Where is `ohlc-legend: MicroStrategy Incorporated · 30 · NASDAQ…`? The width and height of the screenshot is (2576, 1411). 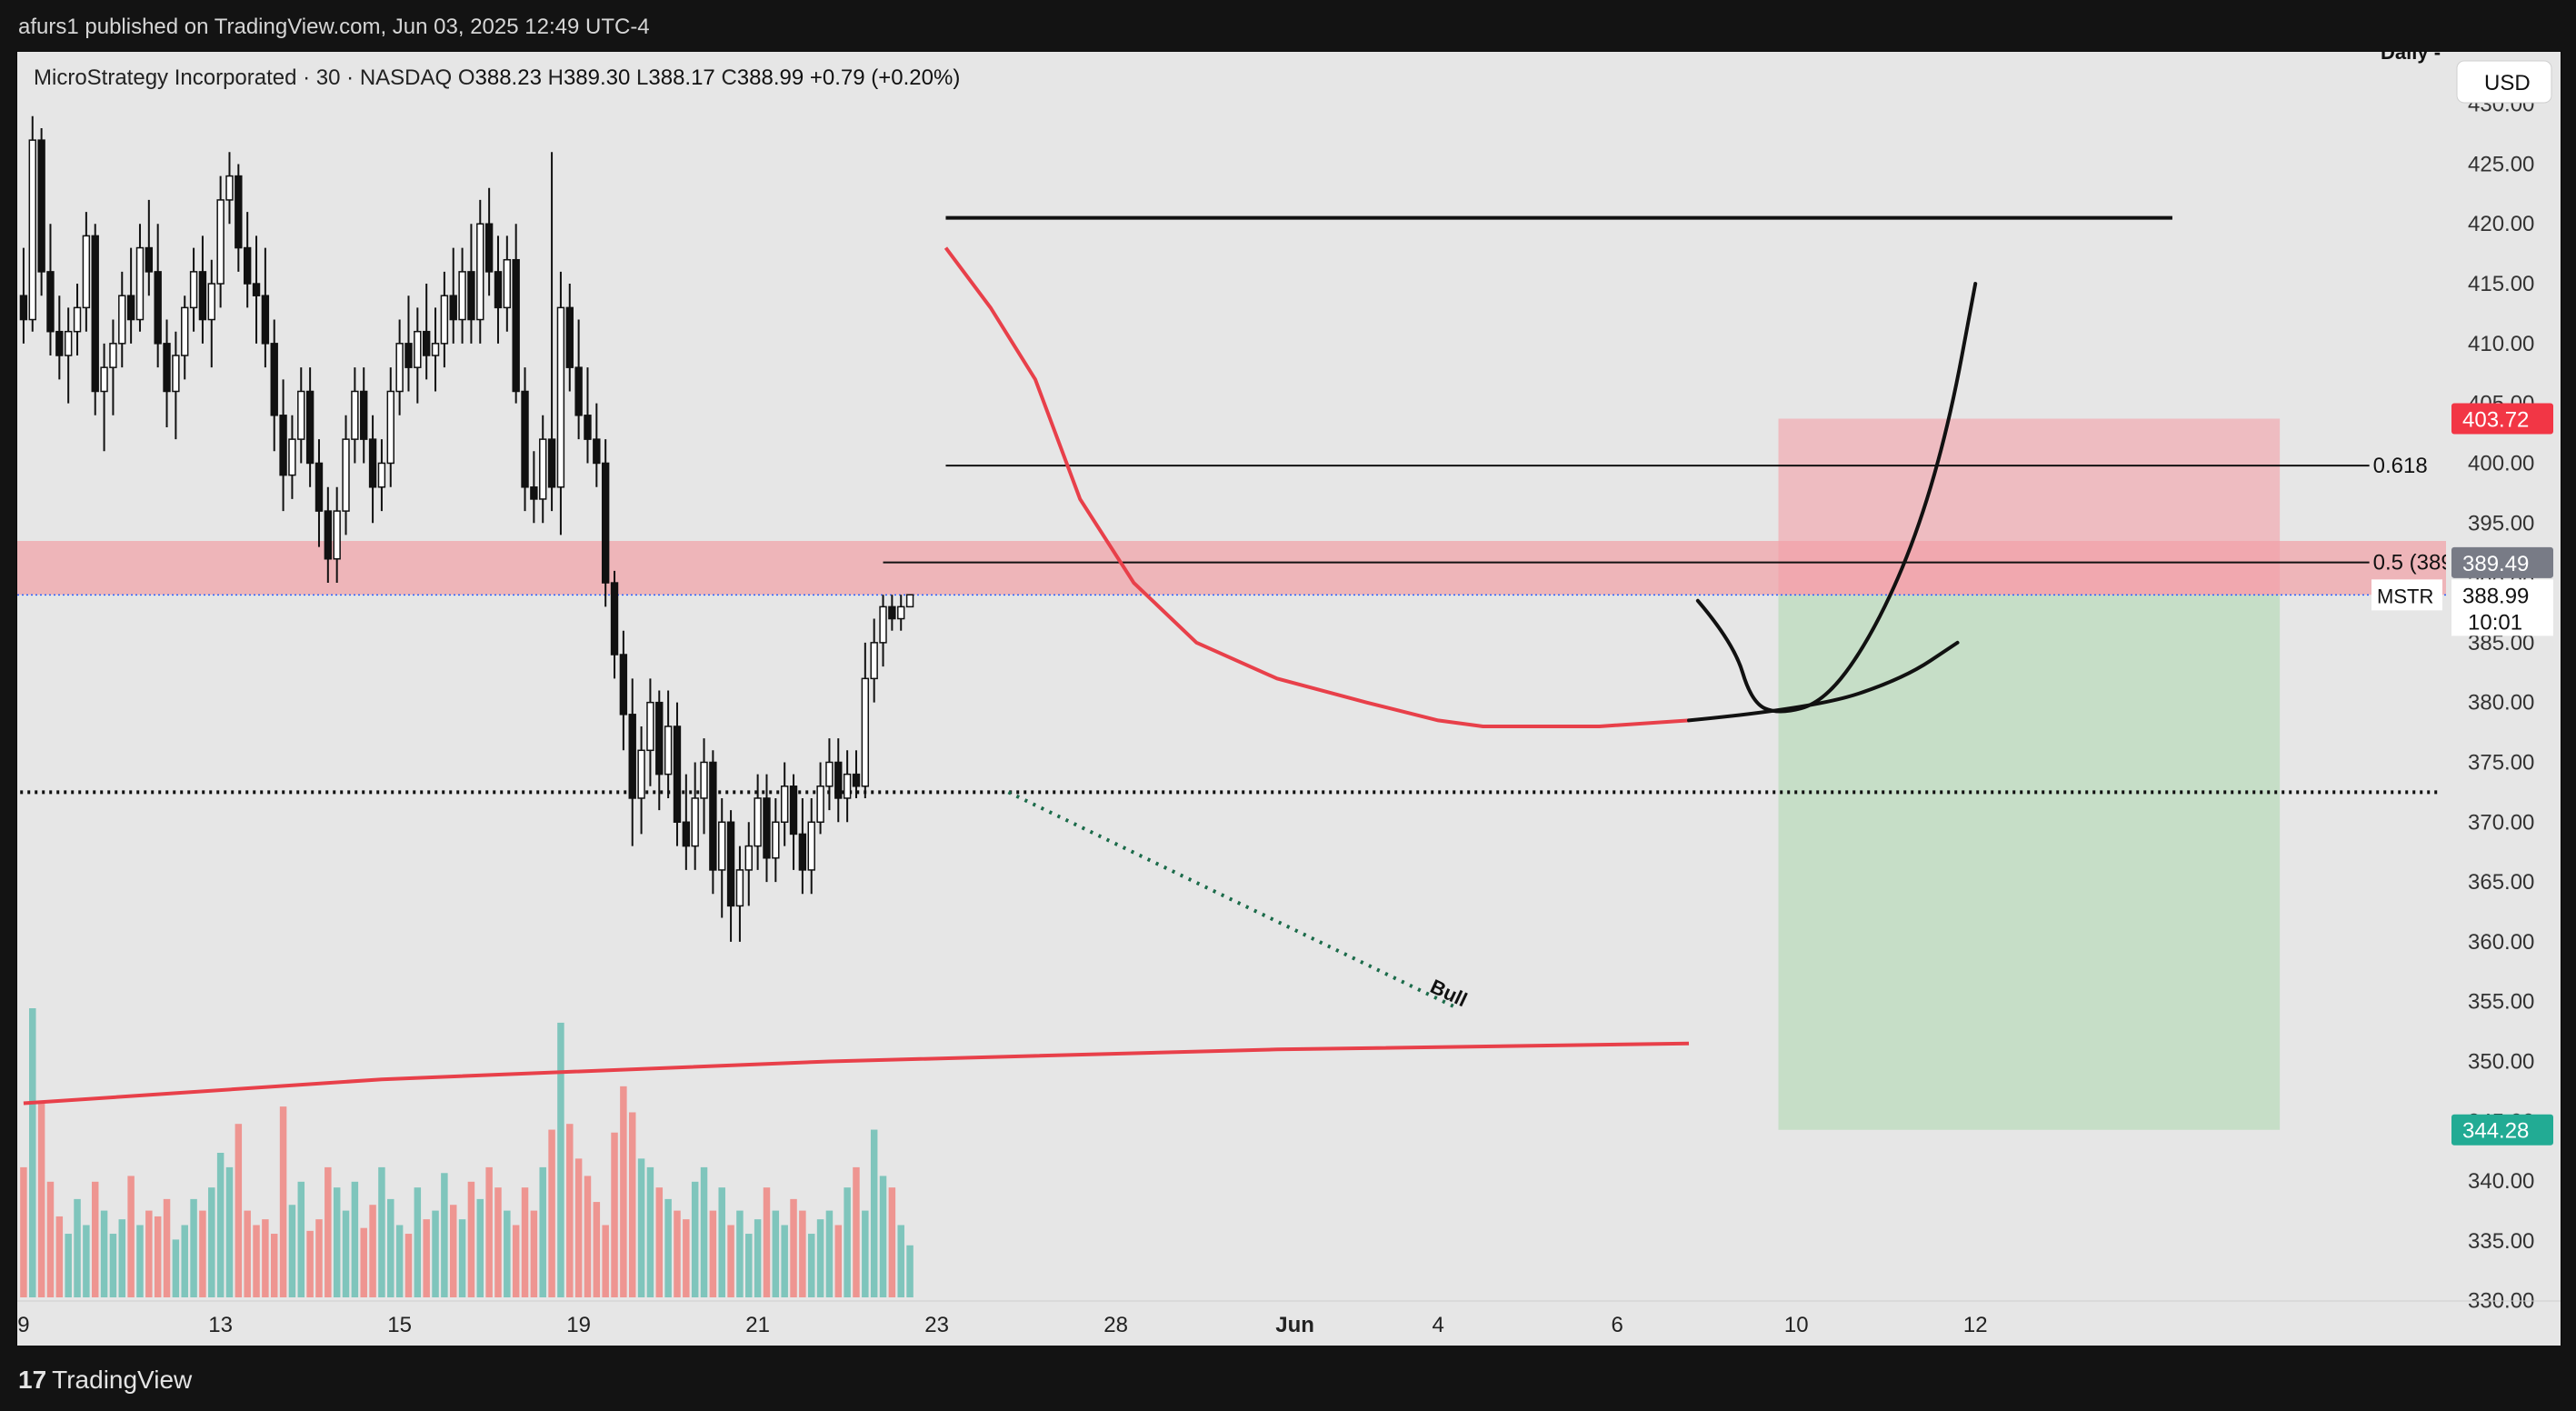 ohlc-legend: MicroStrategy Incorporated · 30 · NASDAQ… is located at coordinates (497, 77).